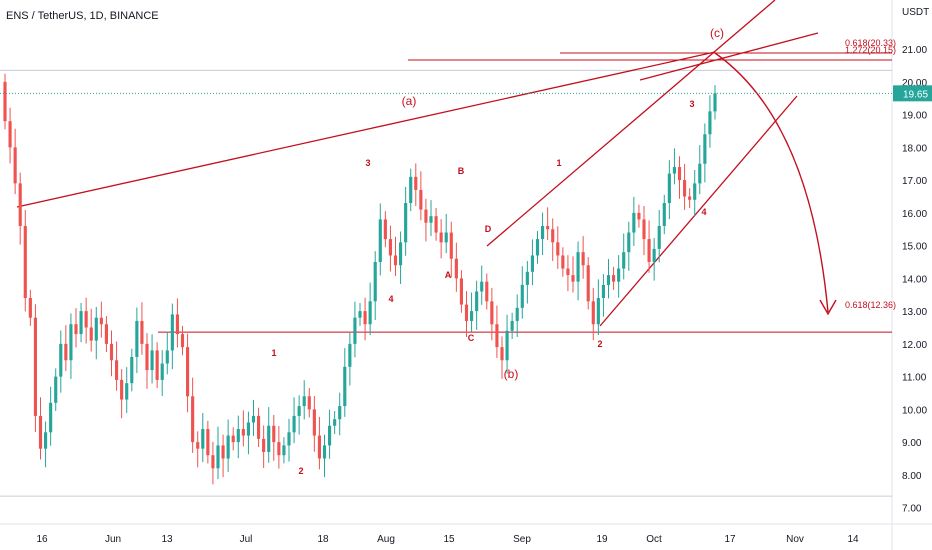 The width and height of the screenshot is (932, 550). Describe the element at coordinates (914, 410) in the screenshot. I see `price-tick-label: 10.00` at that location.